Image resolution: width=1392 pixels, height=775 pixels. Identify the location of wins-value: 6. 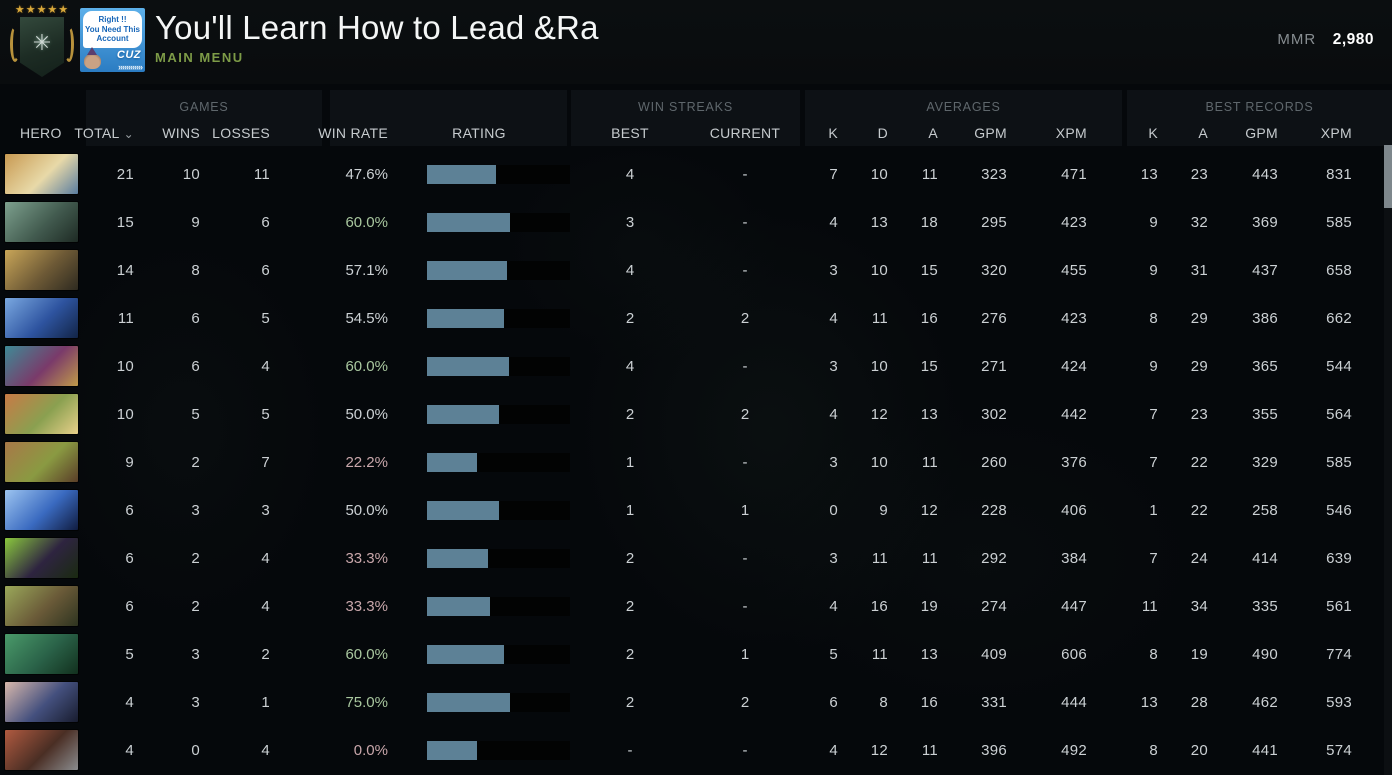
(195, 366).